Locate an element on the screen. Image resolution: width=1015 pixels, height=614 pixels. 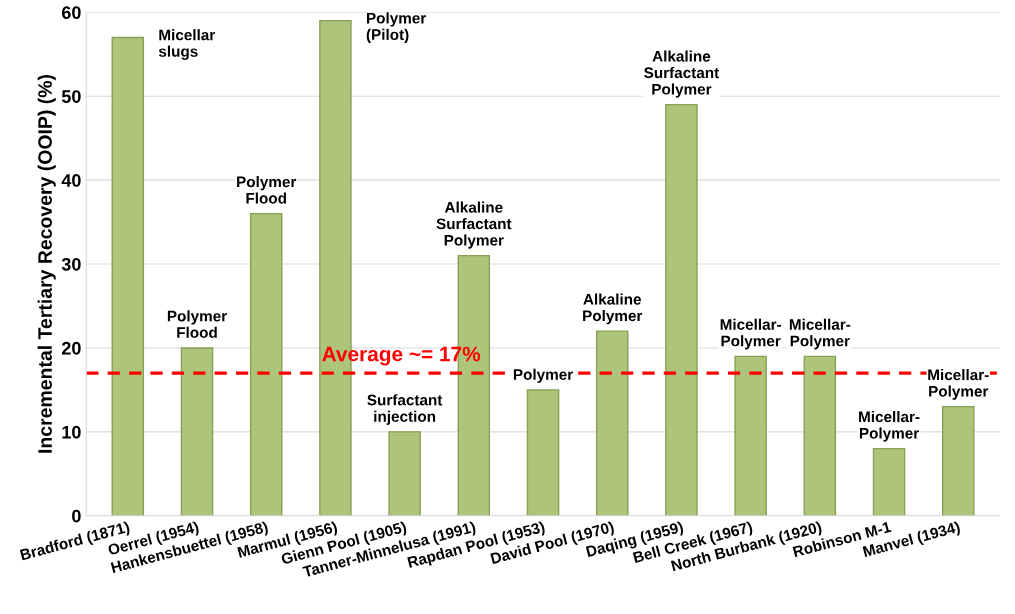
annotation: Alkaline Polymer is located at coordinates (613, 309).